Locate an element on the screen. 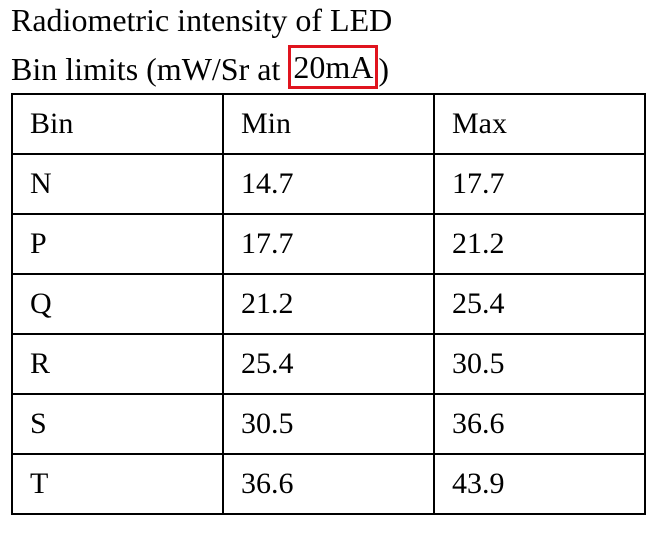 The width and height of the screenshot is (660, 536). table-cell: 43.9 is located at coordinates (539, 484).